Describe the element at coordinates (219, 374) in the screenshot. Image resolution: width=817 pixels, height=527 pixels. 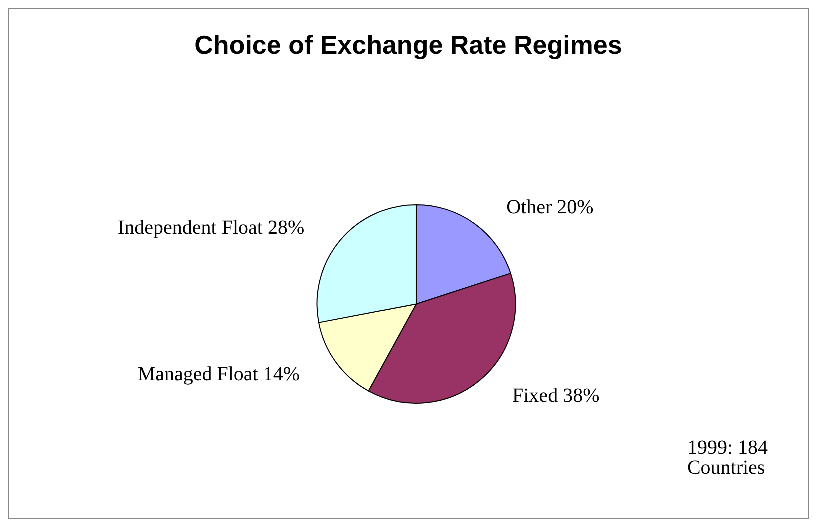
I see `slice-label: Managed Float 14%` at that location.